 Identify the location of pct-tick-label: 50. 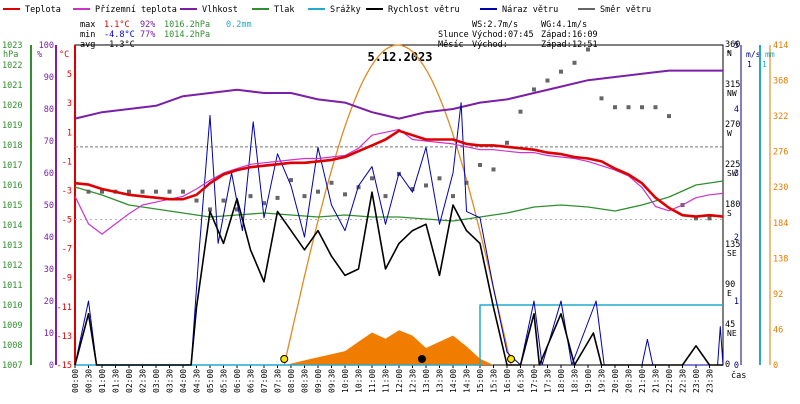
(49, 206).